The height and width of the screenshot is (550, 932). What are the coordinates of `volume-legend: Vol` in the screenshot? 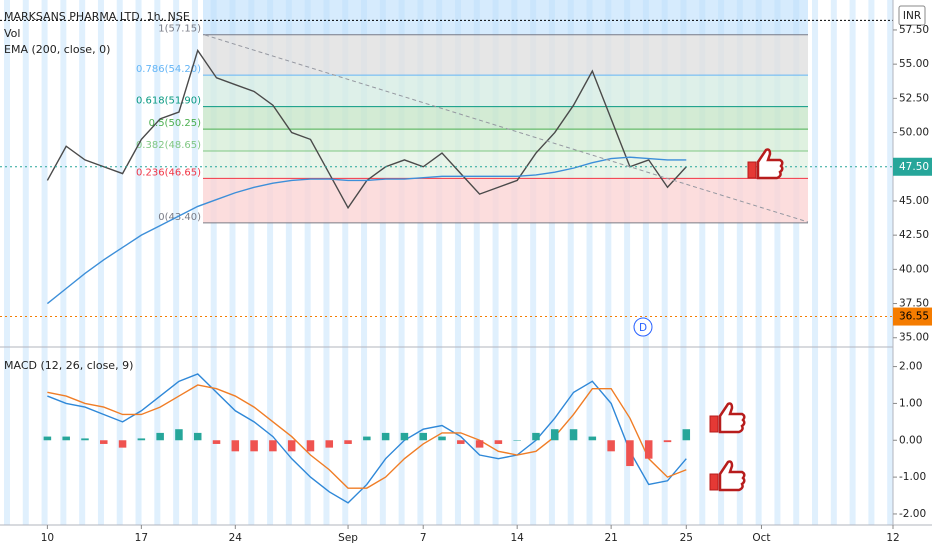 It's located at (12, 33).